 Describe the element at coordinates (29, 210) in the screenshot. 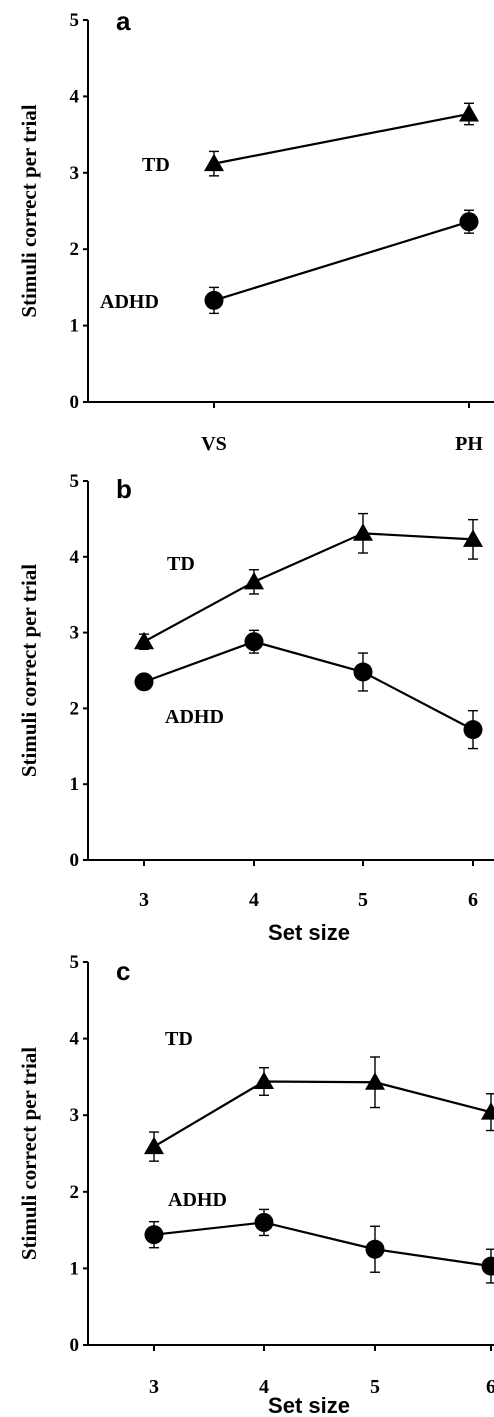

I see `panel-a-y-axis-title: Stimuli correct per trial` at that location.